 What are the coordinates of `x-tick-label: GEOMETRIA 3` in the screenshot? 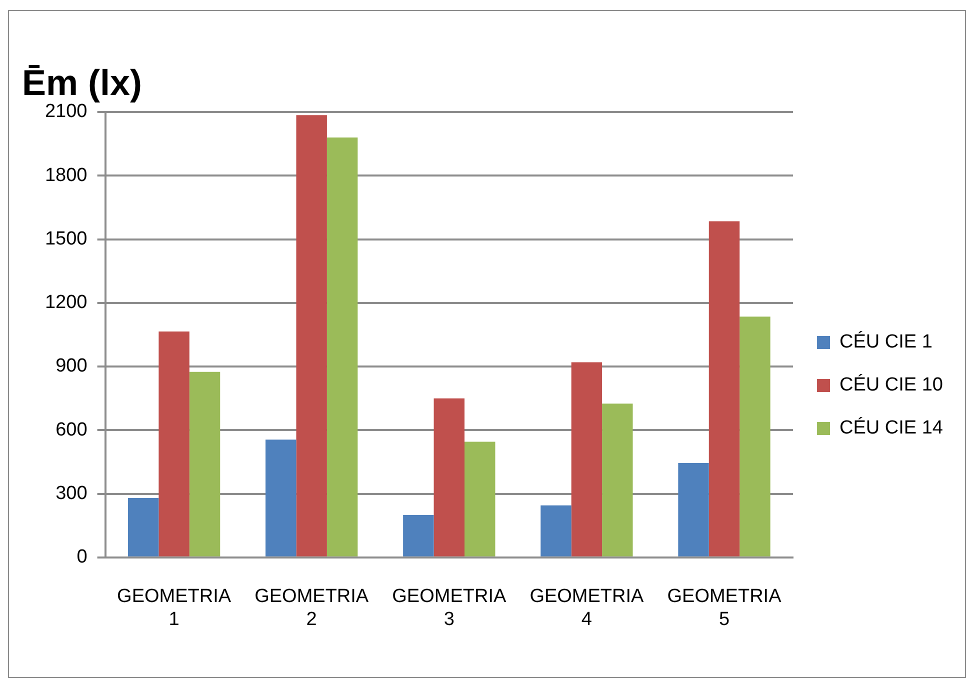 It's located at (449, 608).